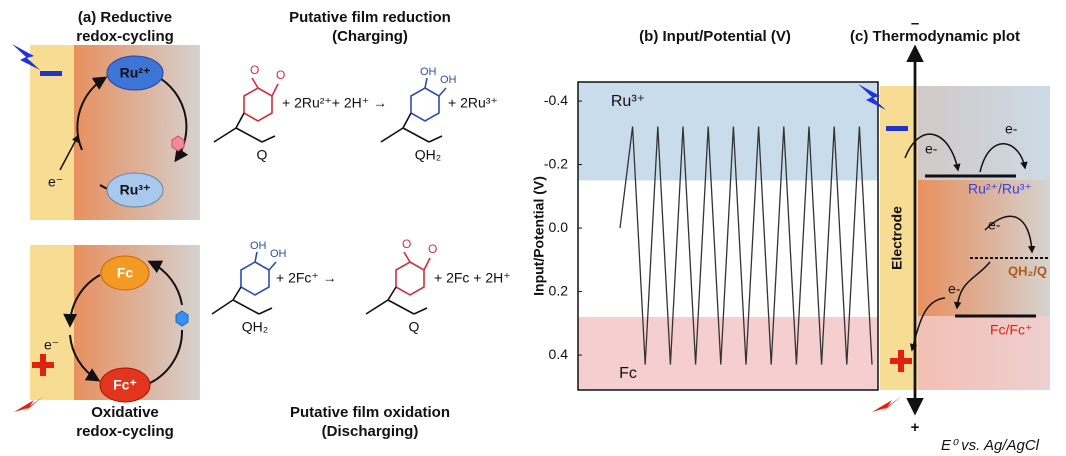  I want to click on reaction-text: + 2Ru³⁺, so click(473, 103).